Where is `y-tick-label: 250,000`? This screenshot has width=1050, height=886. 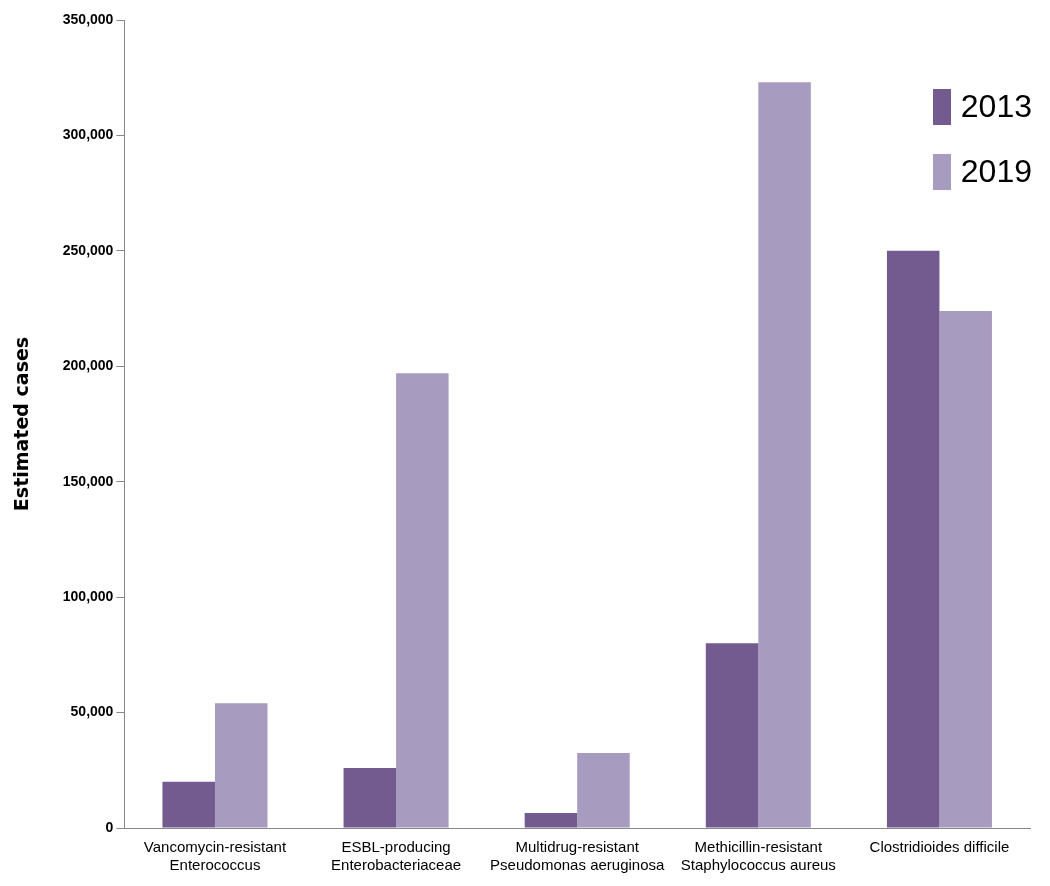 y-tick-label: 250,000 is located at coordinates (88, 249).